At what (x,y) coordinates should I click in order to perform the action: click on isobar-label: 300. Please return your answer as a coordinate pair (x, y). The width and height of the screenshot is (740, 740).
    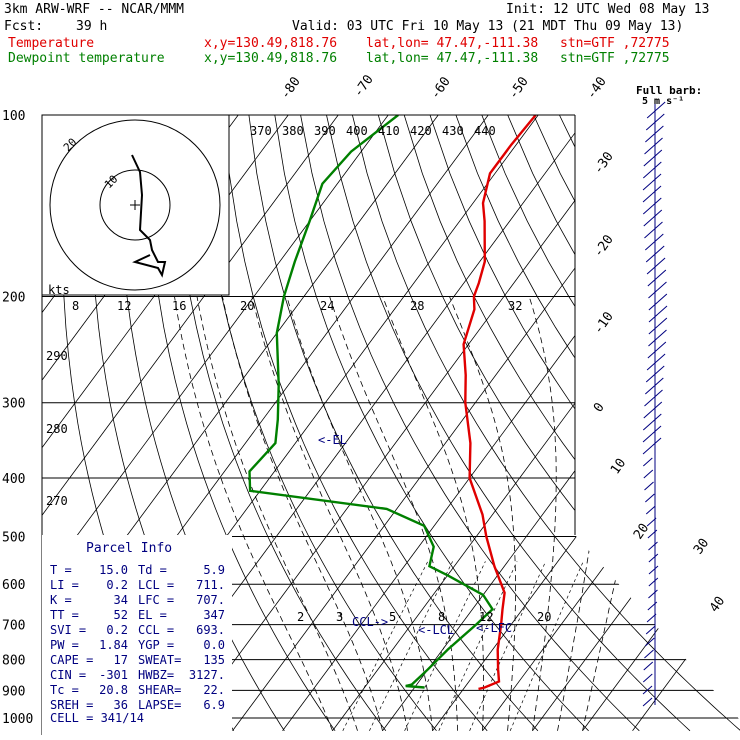
    Looking at the image, I should click on (13, 404).